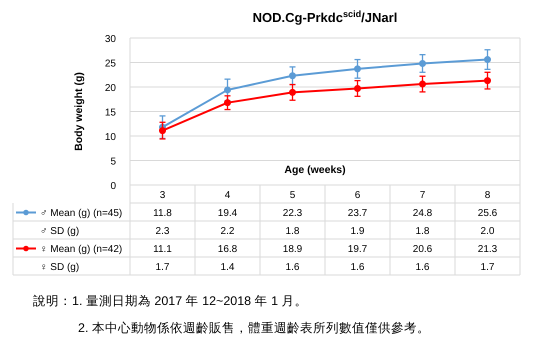 The height and width of the screenshot is (348, 554). What do you see at coordinates (162, 213) in the screenshot?
I see `data-label: 11.8` at bounding box center [162, 213].